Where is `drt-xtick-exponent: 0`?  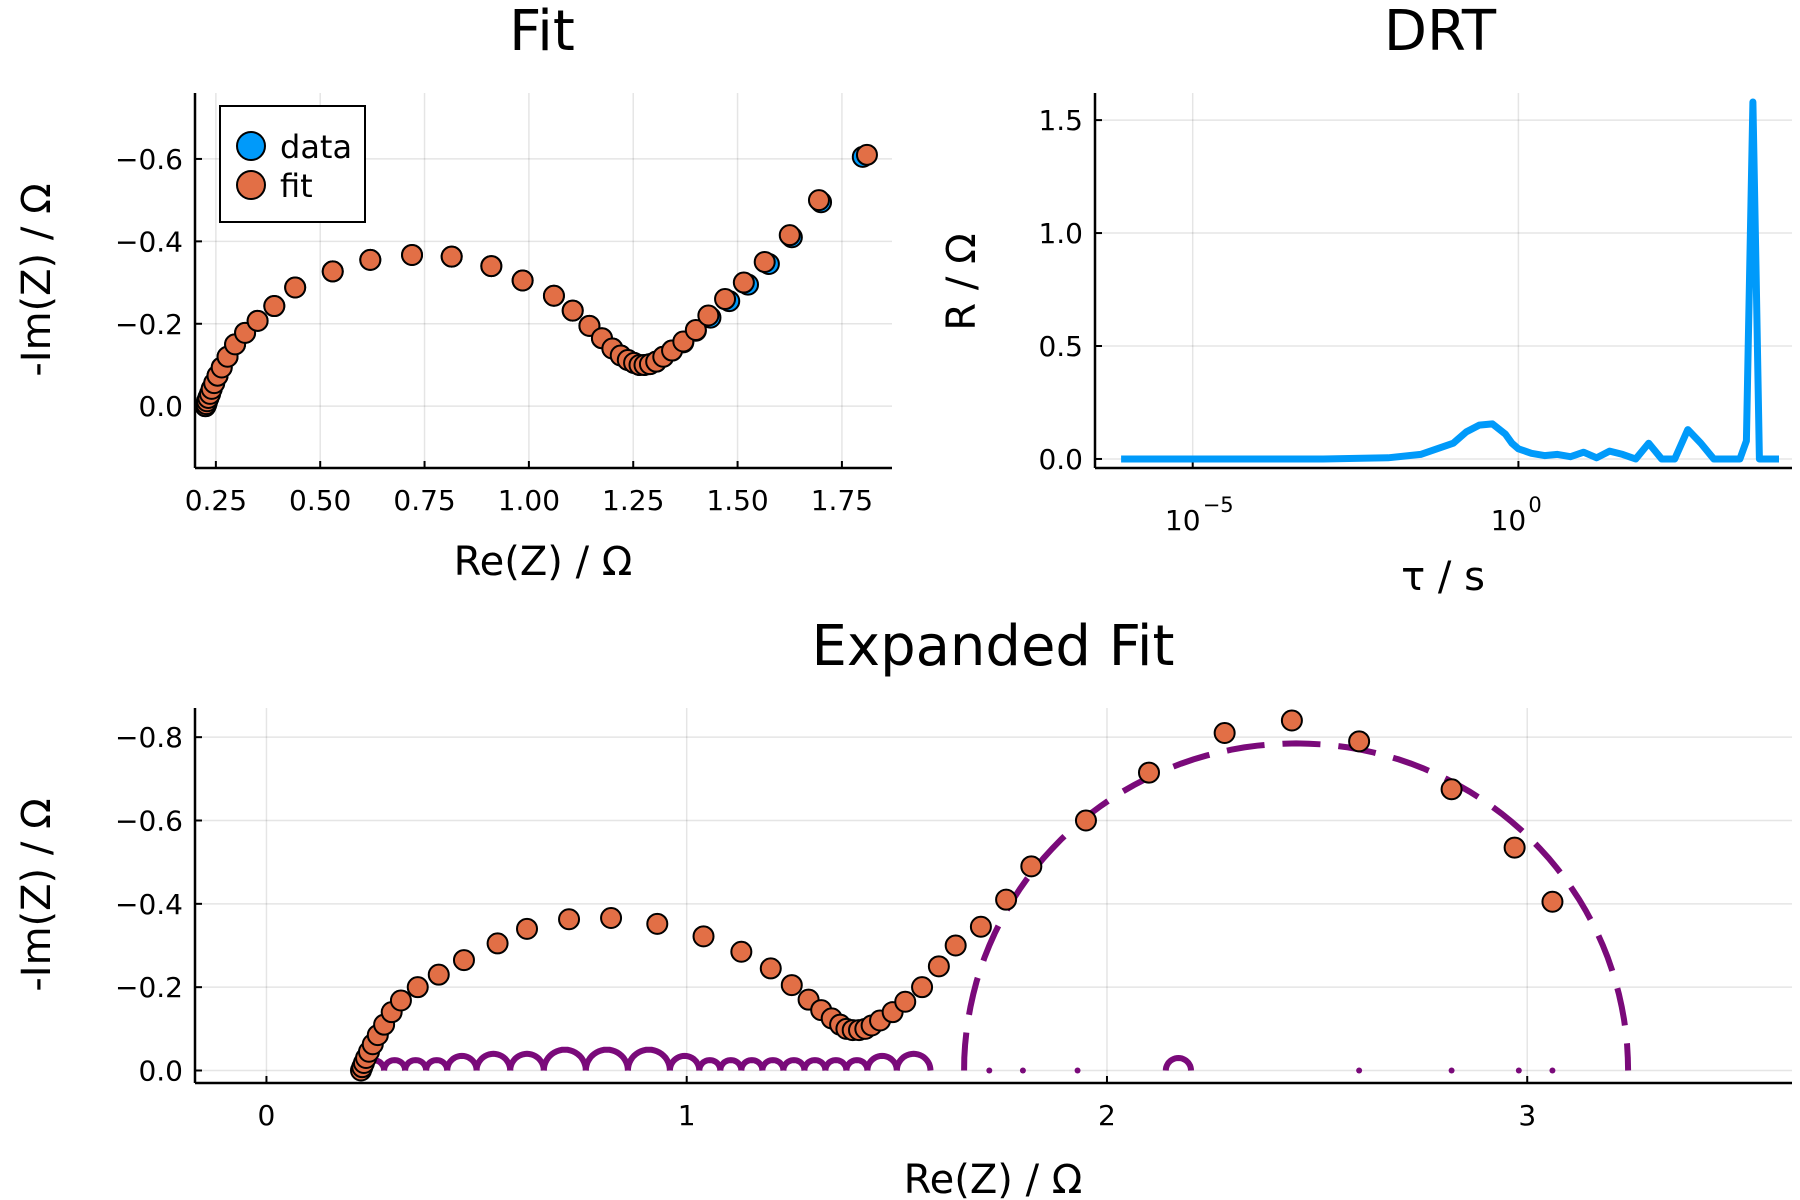
drt-xtick-exponent: 0 is located at coordinates (1534, 505).